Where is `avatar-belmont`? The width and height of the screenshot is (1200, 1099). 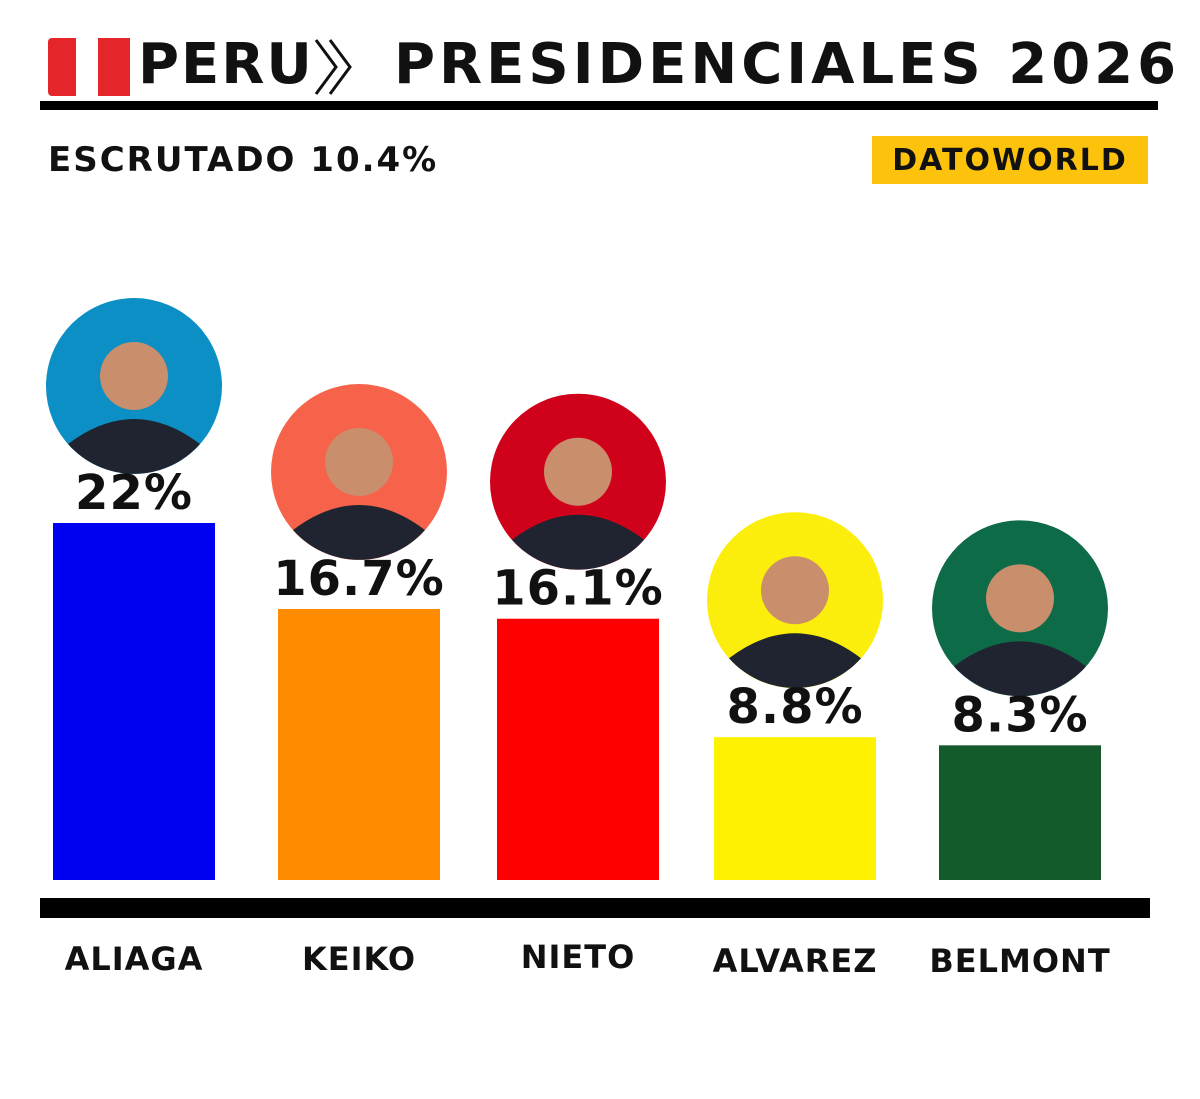
avatar-belmont is located at coordinates (1020, 608).